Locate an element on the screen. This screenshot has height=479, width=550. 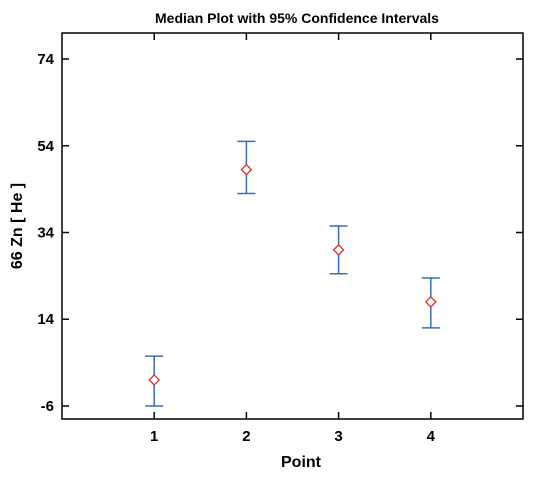
x-tick-label: 4 is located at coordinates (431, 436).